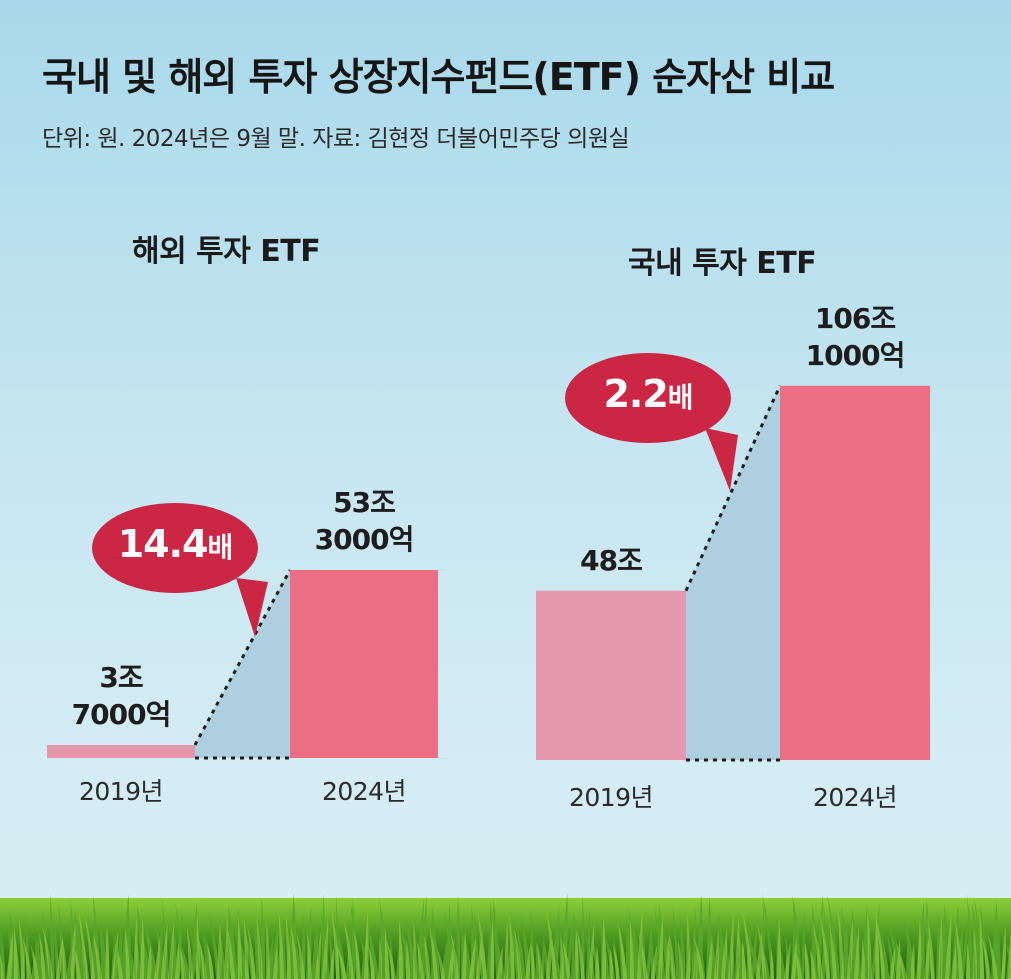 The width and height of the screenshot is (1011, 979). What do you see at coordinates (121, 751) in the screenshot?
I see `bar-overseas-2019` at bounding box center [121, 751].